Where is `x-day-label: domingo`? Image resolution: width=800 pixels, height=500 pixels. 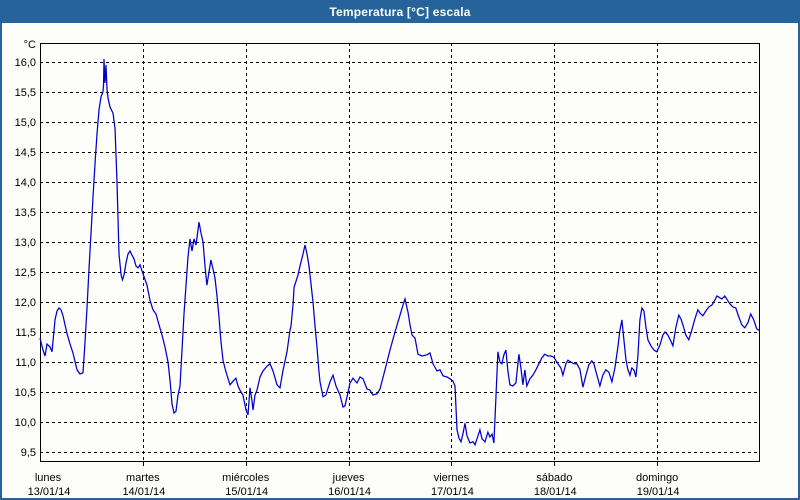
x-day-label: domingo is located at coordinates (657, 478).